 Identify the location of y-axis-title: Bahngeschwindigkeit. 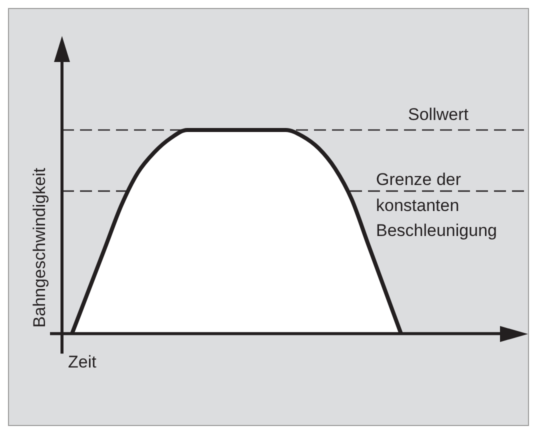
(39, 248).